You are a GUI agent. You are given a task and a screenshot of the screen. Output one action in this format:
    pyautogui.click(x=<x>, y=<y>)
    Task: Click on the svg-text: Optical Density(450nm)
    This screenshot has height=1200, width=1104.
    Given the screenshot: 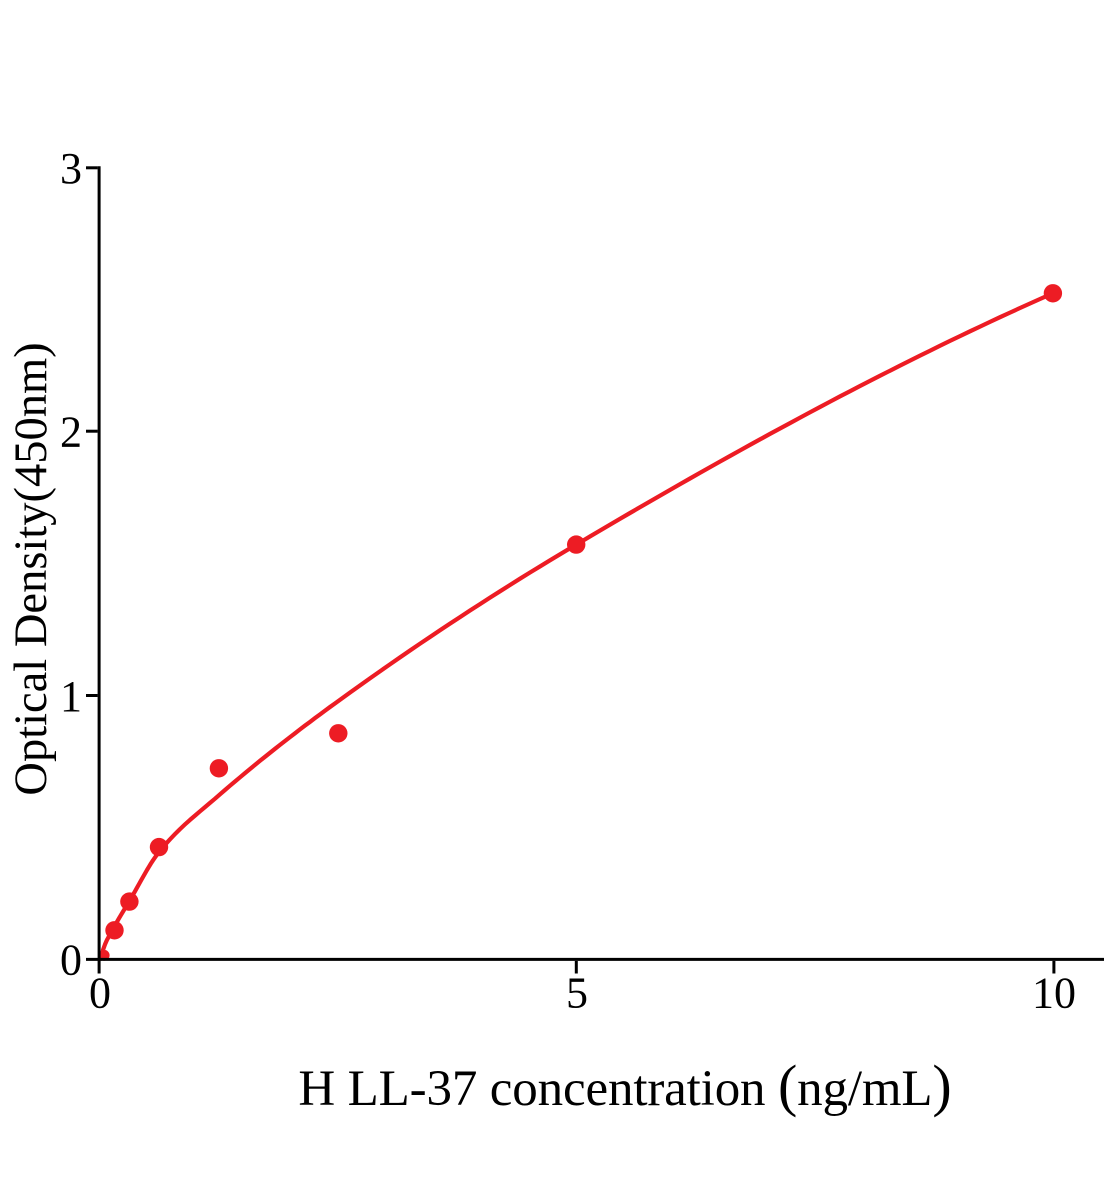 What is the action you would take?
    pyautogui.click(x=31, y=568)
    